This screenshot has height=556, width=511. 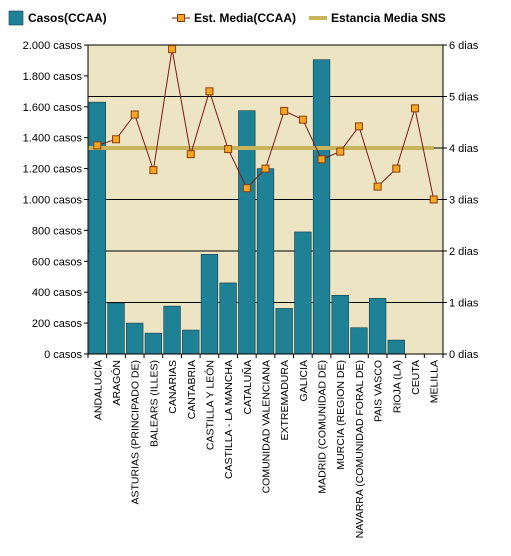 What do you see at coordinates (53, 170) in the screenshot?
I see `left-tick-label: 1.200 casos` at bounding box center [53, 170].